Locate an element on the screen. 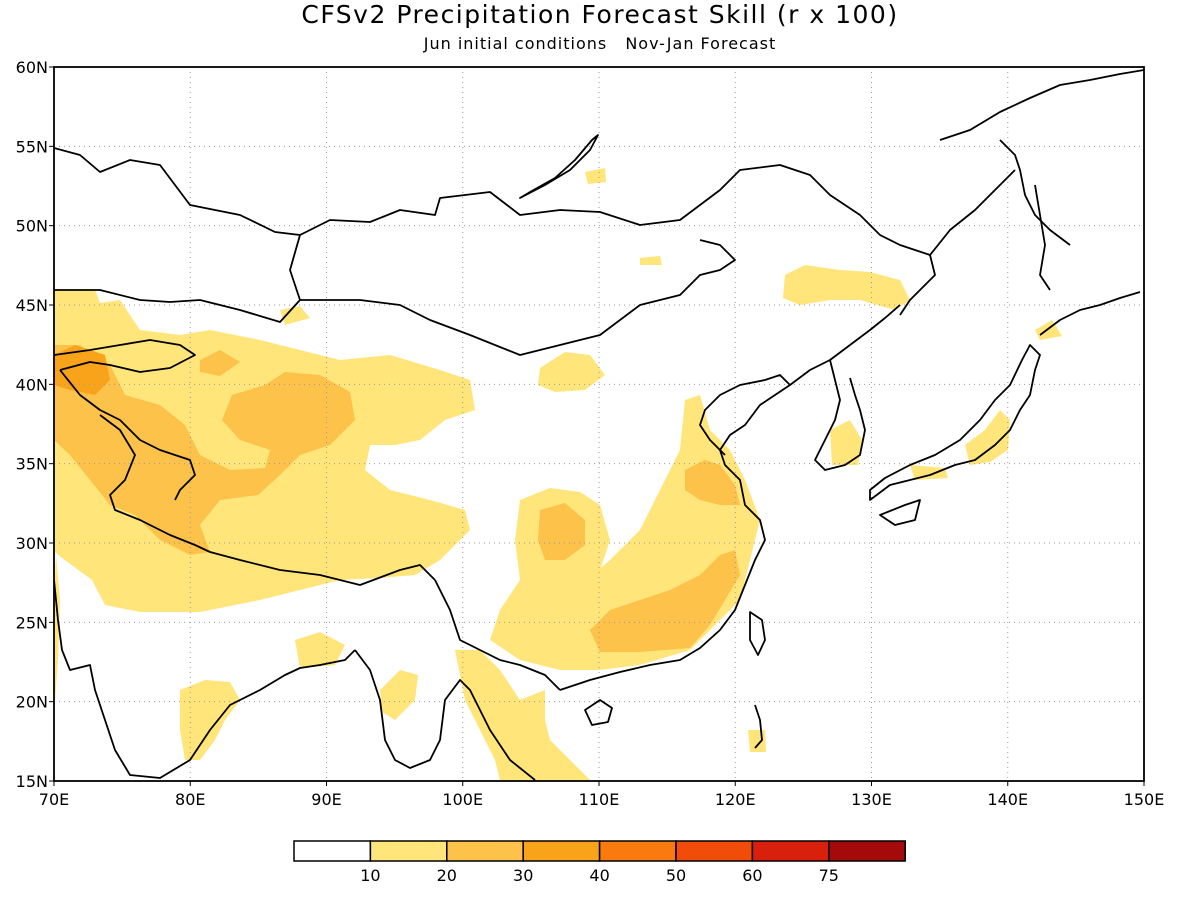 The height and width of the screenshot is (900, 1200). colorbar-label: 10 is located at coordinates (370, 875).